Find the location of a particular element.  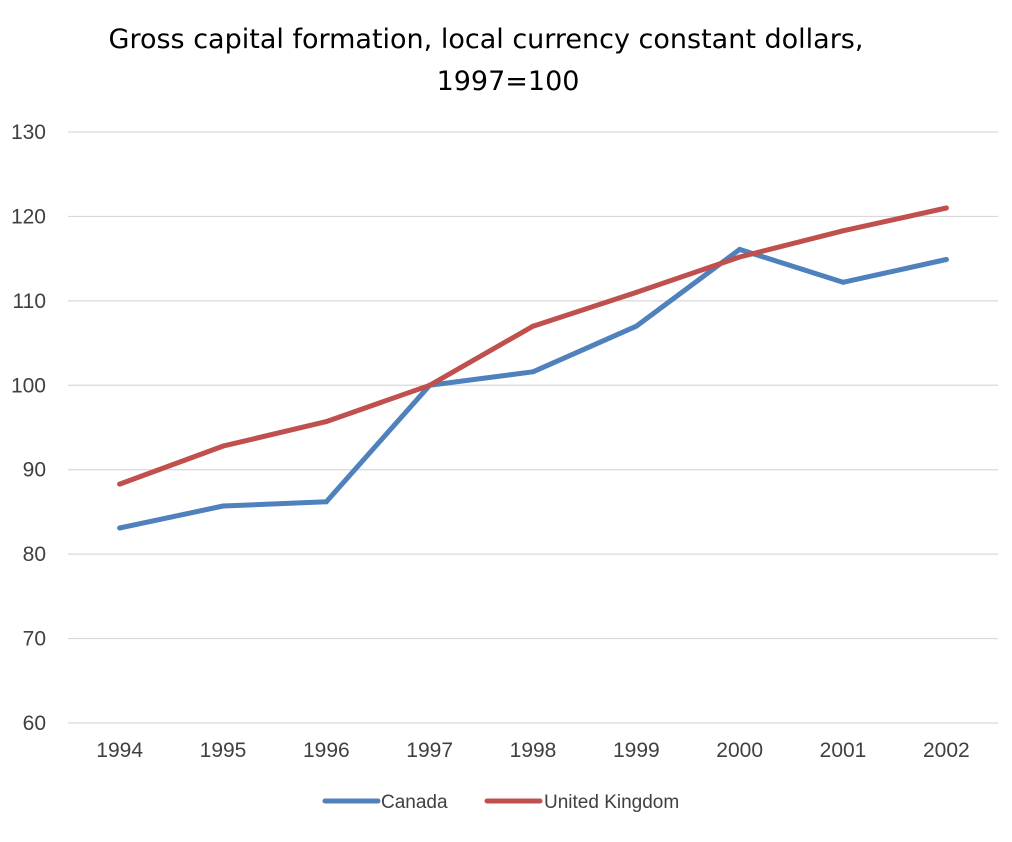

x-tick-label: 2001 is located at coordinates (843, 750).